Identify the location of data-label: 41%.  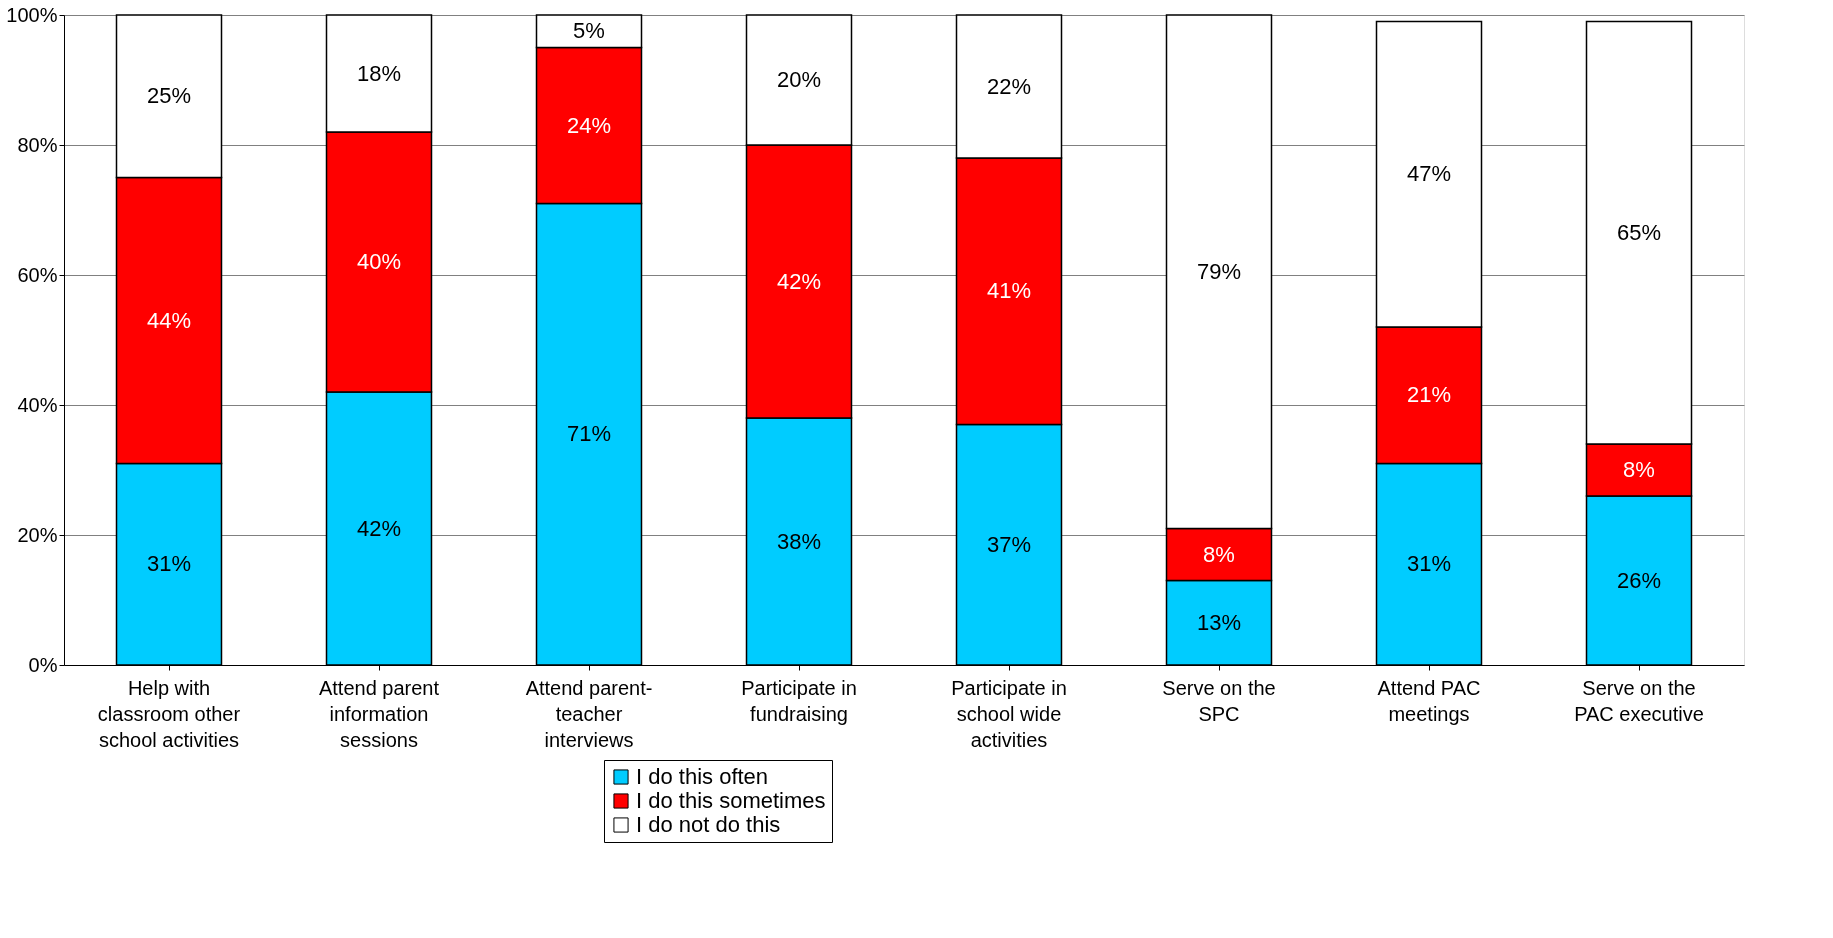
(1009, 291).